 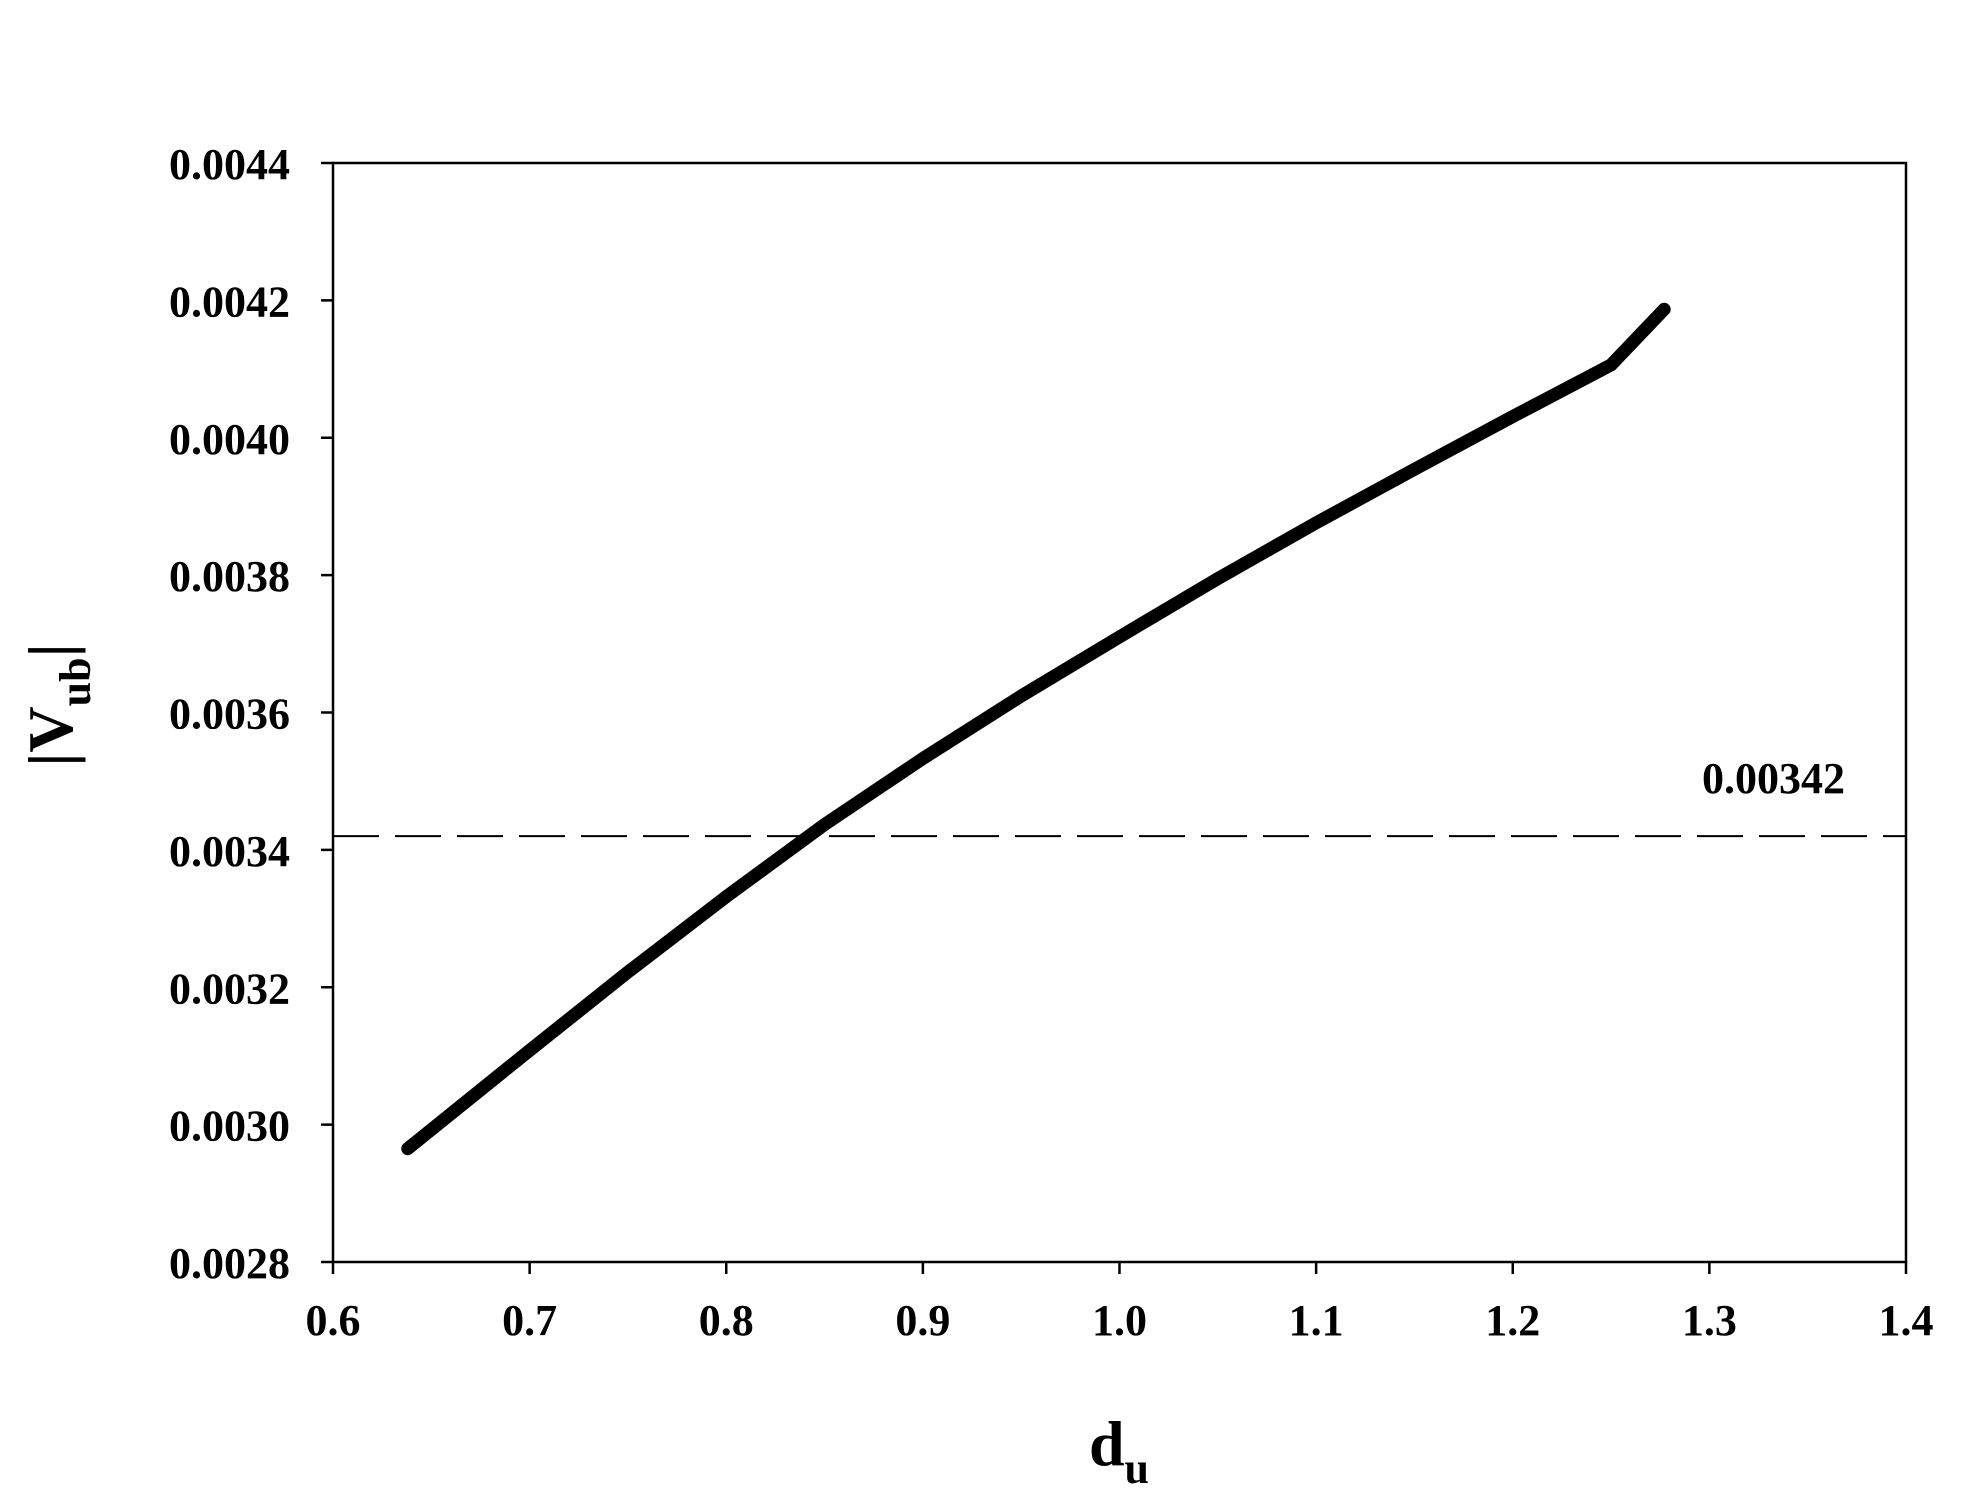 What do you see at coordinates (529, 1320) in the screenshot?
I see `x-tick-label: 0.7` at bounding box center [529, 1320].